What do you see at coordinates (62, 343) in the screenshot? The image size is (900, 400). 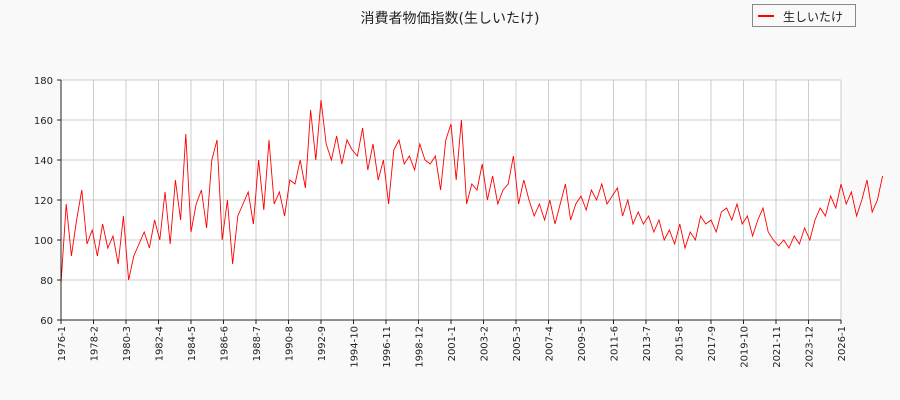 I see `x-tick-label: 1976-1` at bounding box center [62, 343].